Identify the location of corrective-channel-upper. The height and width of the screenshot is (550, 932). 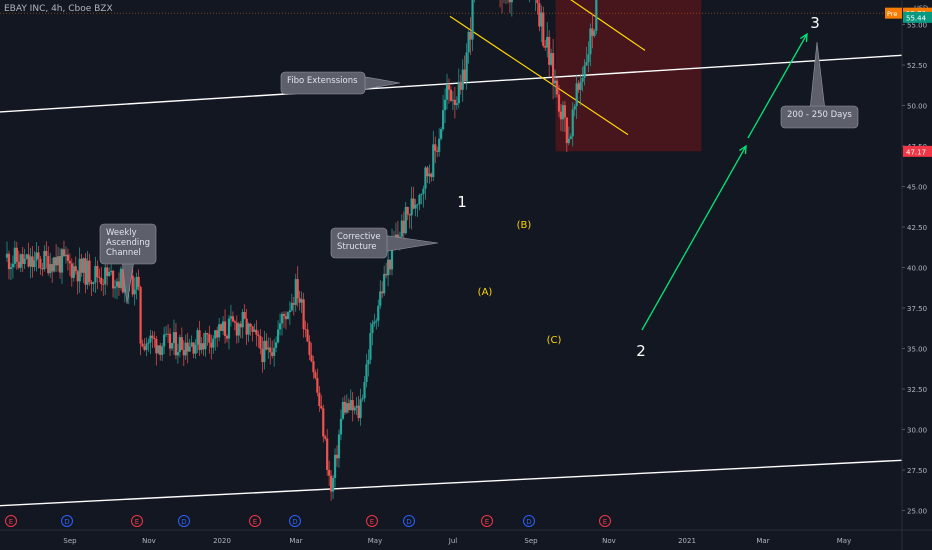
(608, 25).